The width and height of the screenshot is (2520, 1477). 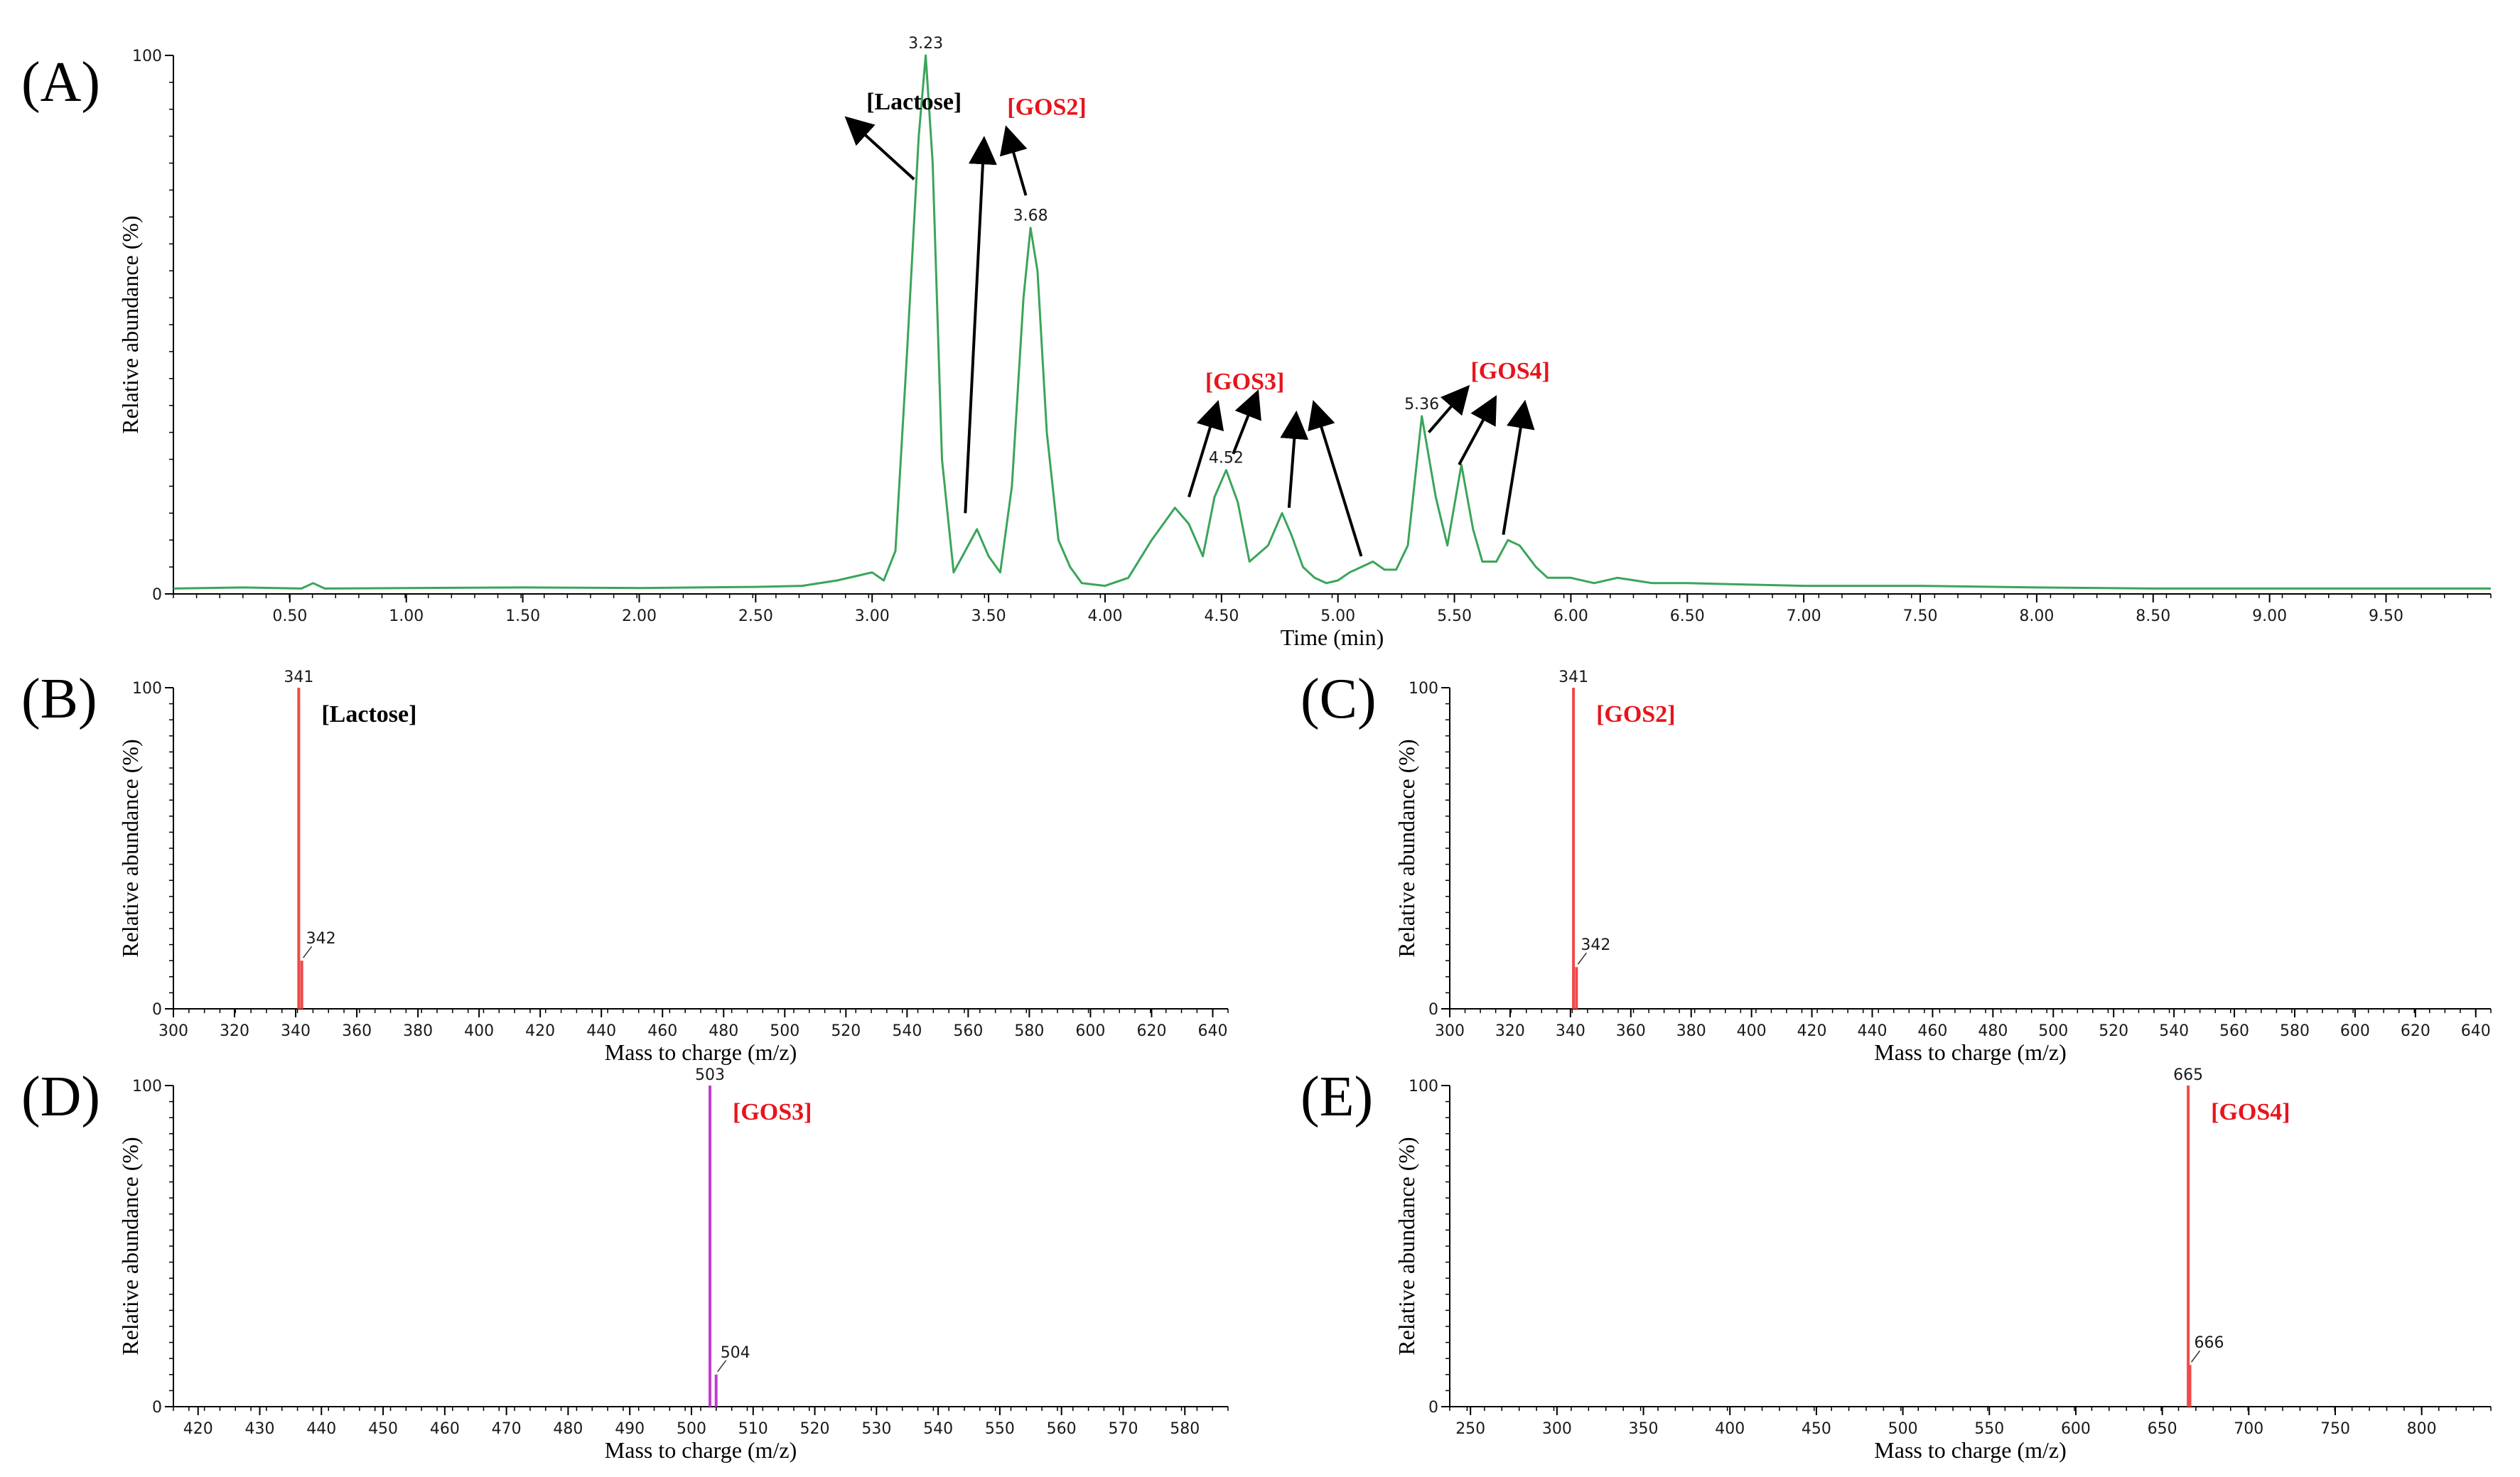 What do you see at coordinates (1407, 848) in the screenshot?
I see `y-axis-label: Relative abundance (%)` at bounding box center [1407, 848].